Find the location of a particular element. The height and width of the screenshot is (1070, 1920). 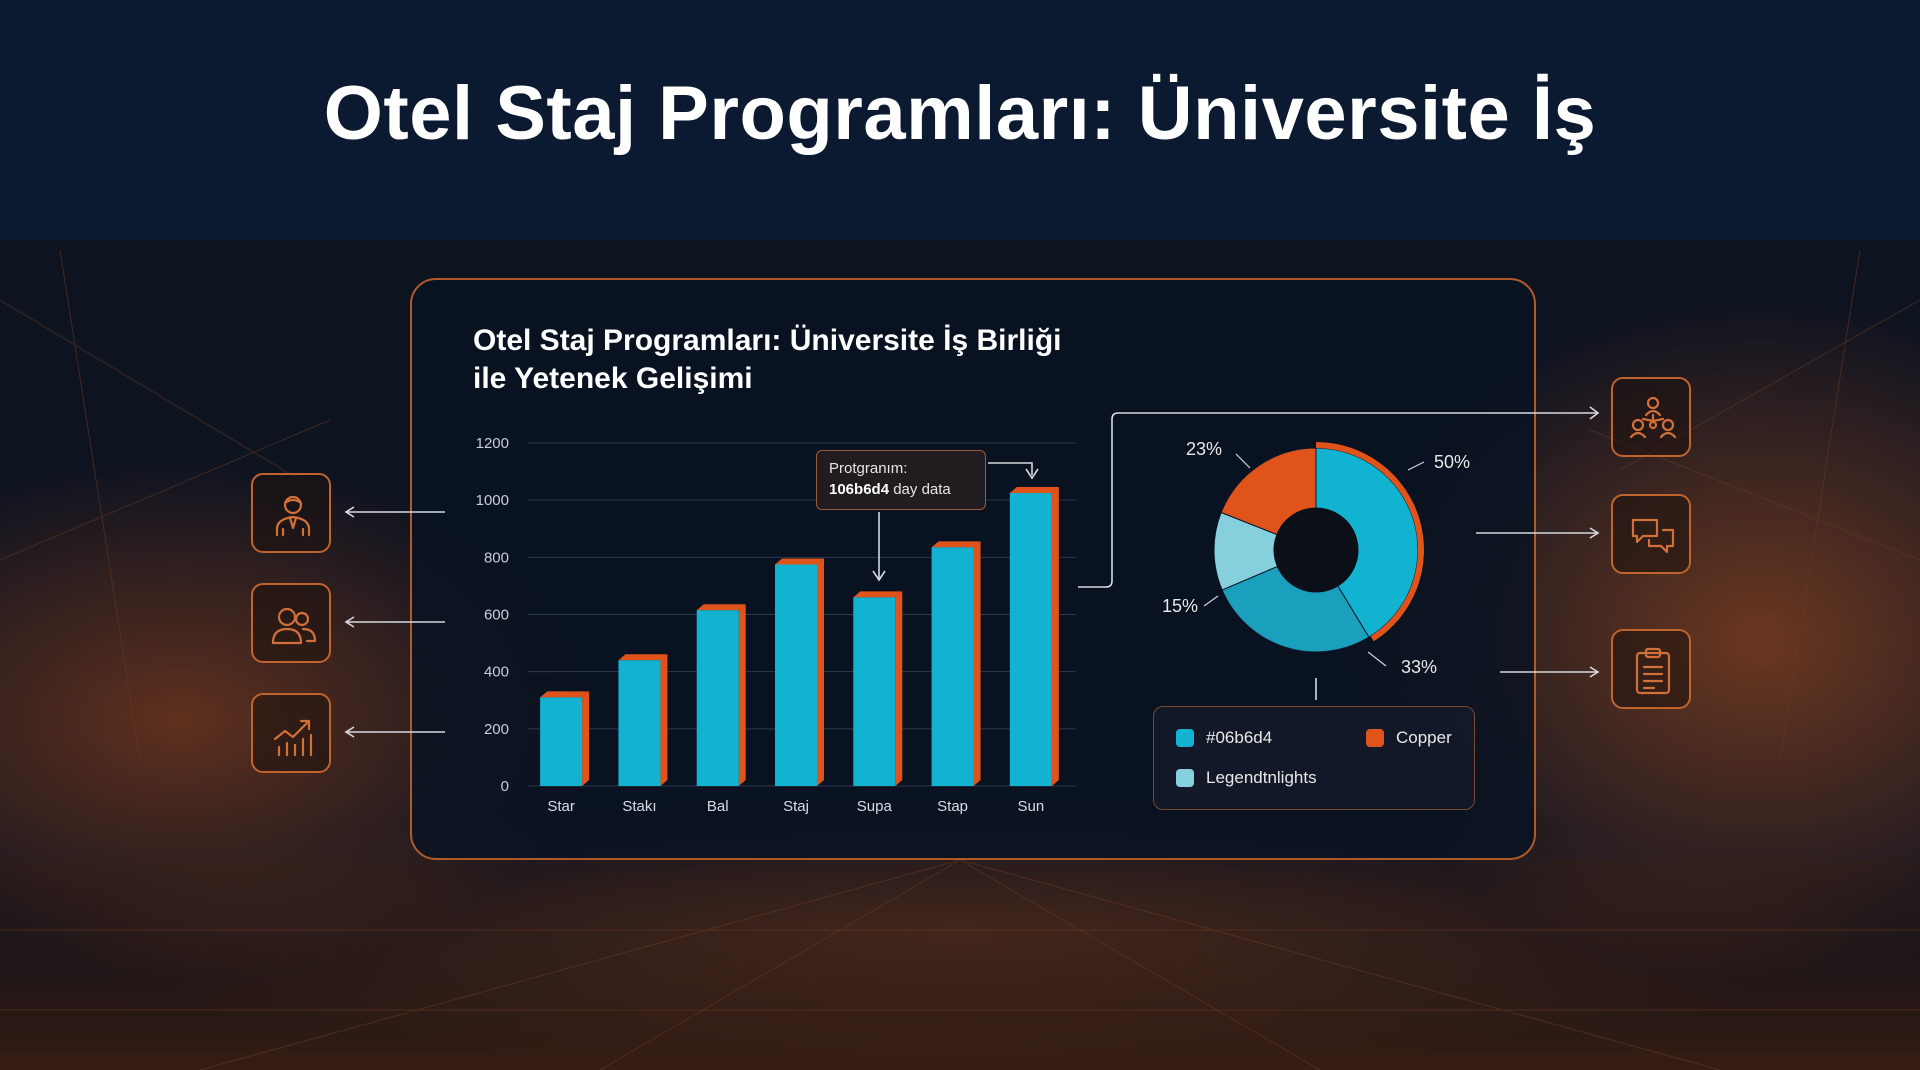

x-tick-label: Stap is located at coordinates (952, 806).